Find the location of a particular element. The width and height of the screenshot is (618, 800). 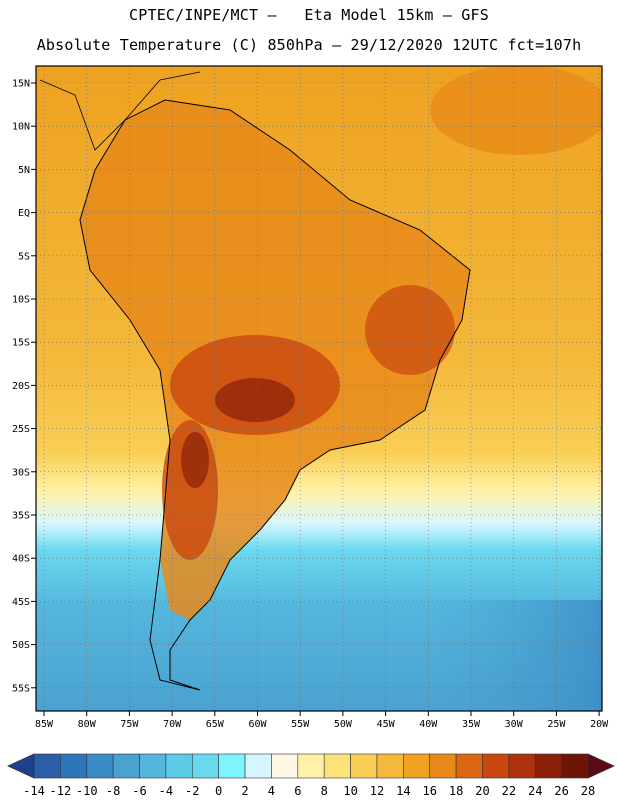

colorbar-label: -12 is located at coordinates (61, 791).